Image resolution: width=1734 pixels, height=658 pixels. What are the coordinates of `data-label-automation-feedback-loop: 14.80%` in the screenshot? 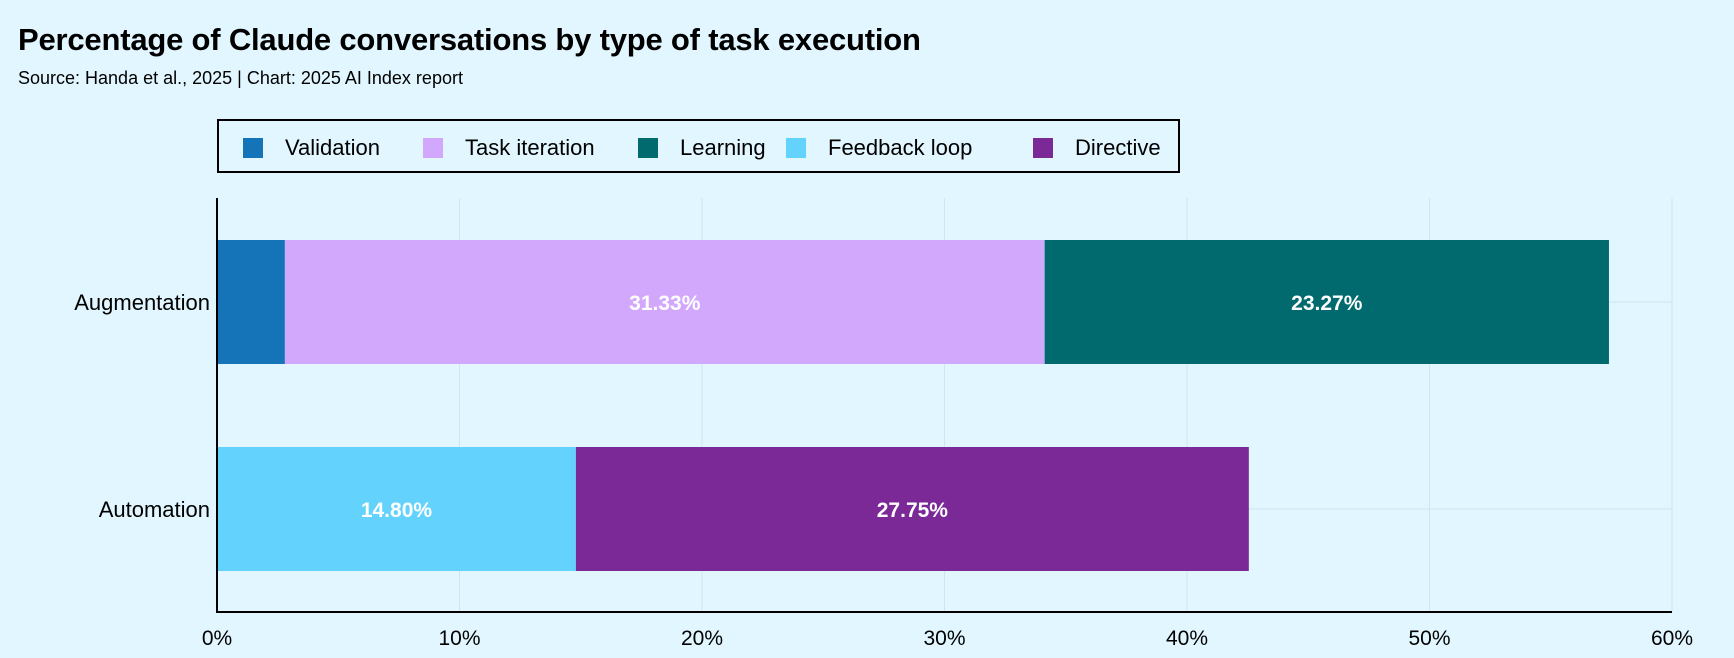 It's located at (397, 510).